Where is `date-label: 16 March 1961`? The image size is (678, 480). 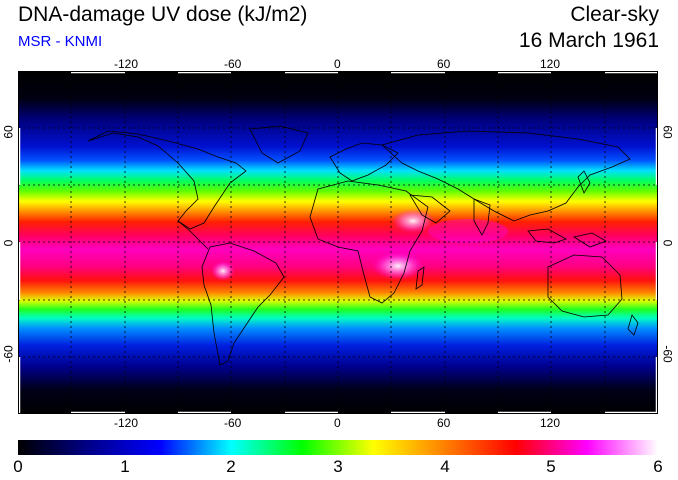
date-label: 16 March 1961 is located at coordinates (588, 40).